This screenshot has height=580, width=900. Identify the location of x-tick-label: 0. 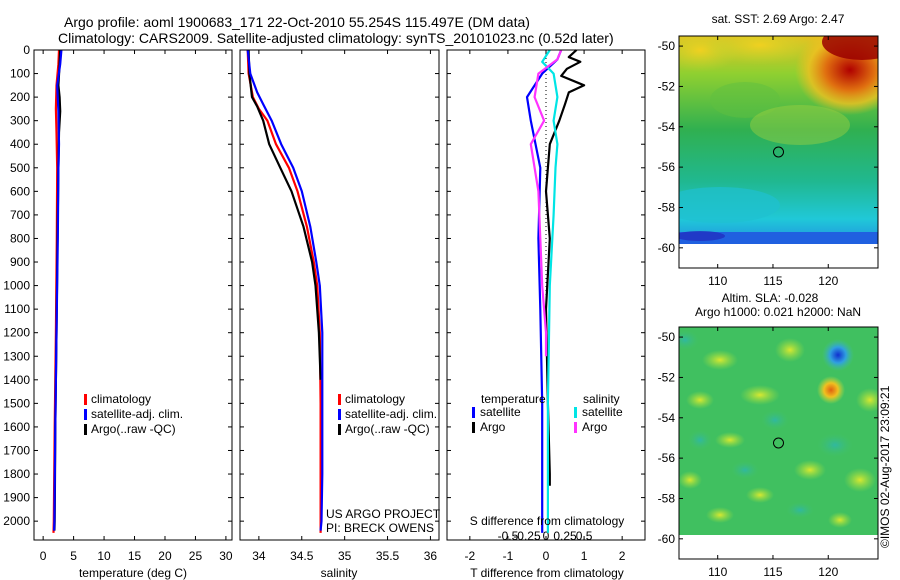
(546, 556).